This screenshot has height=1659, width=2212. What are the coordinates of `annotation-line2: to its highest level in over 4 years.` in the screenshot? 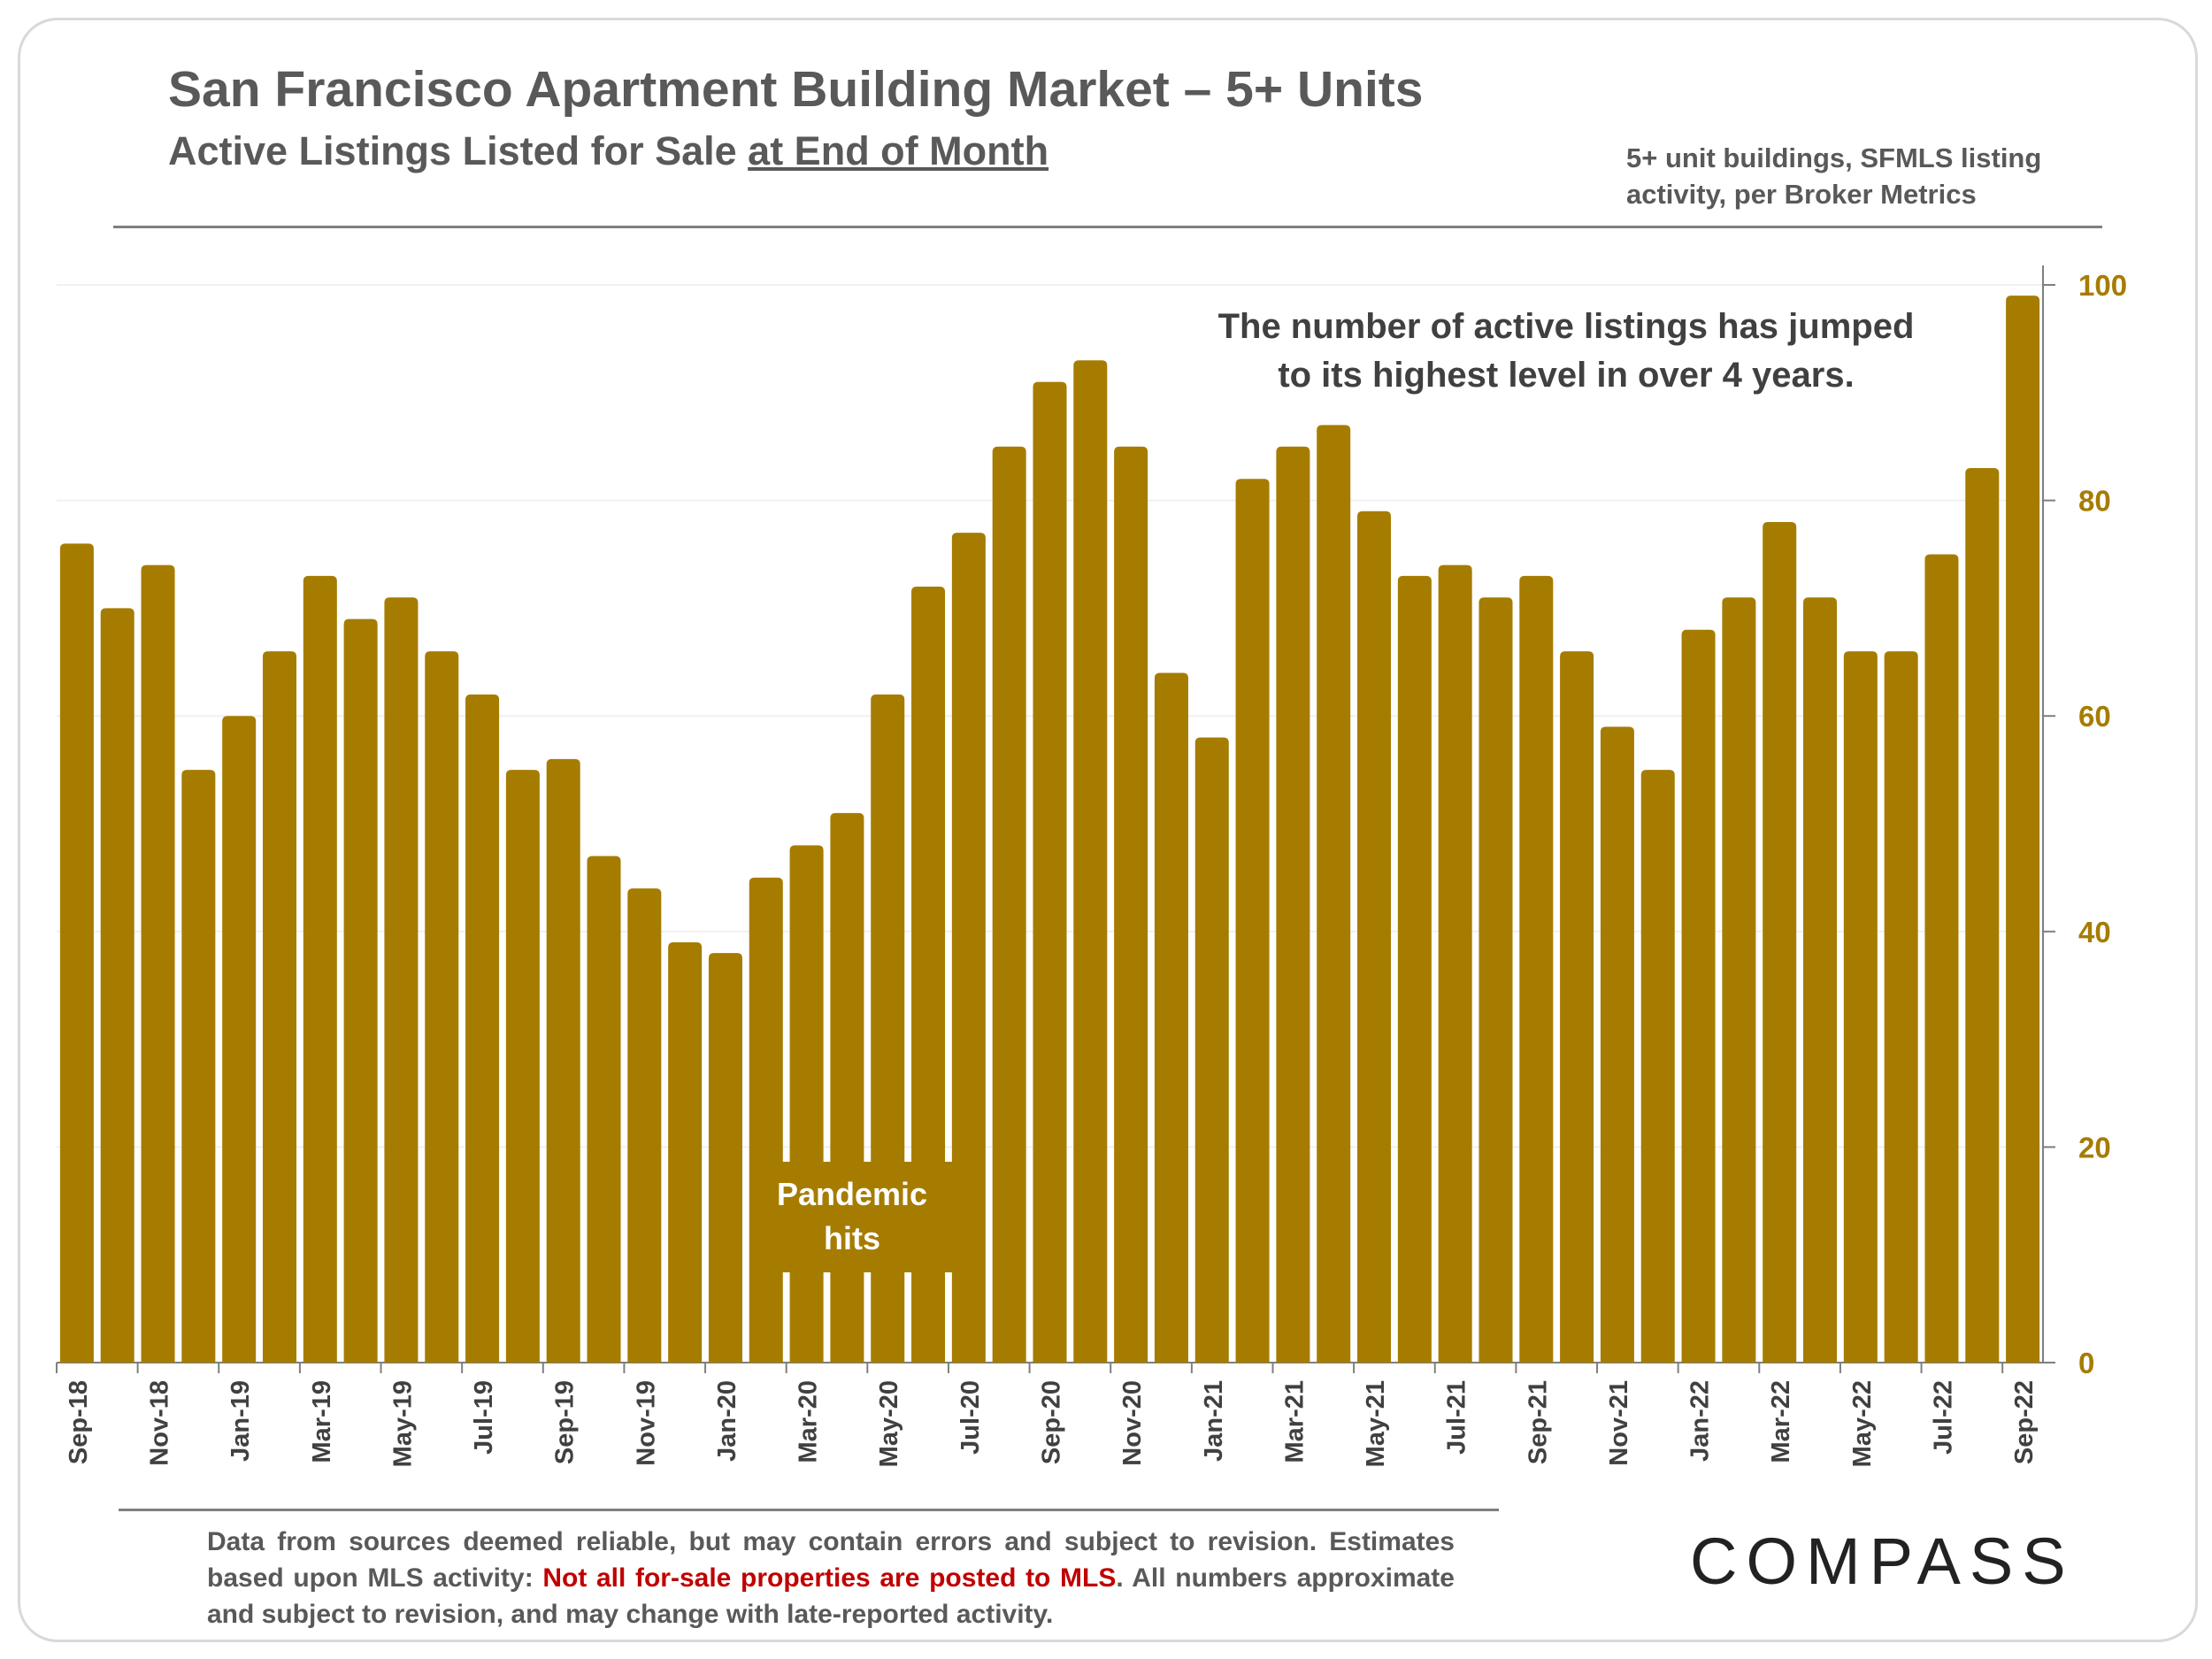 It's located at (1567, 376).